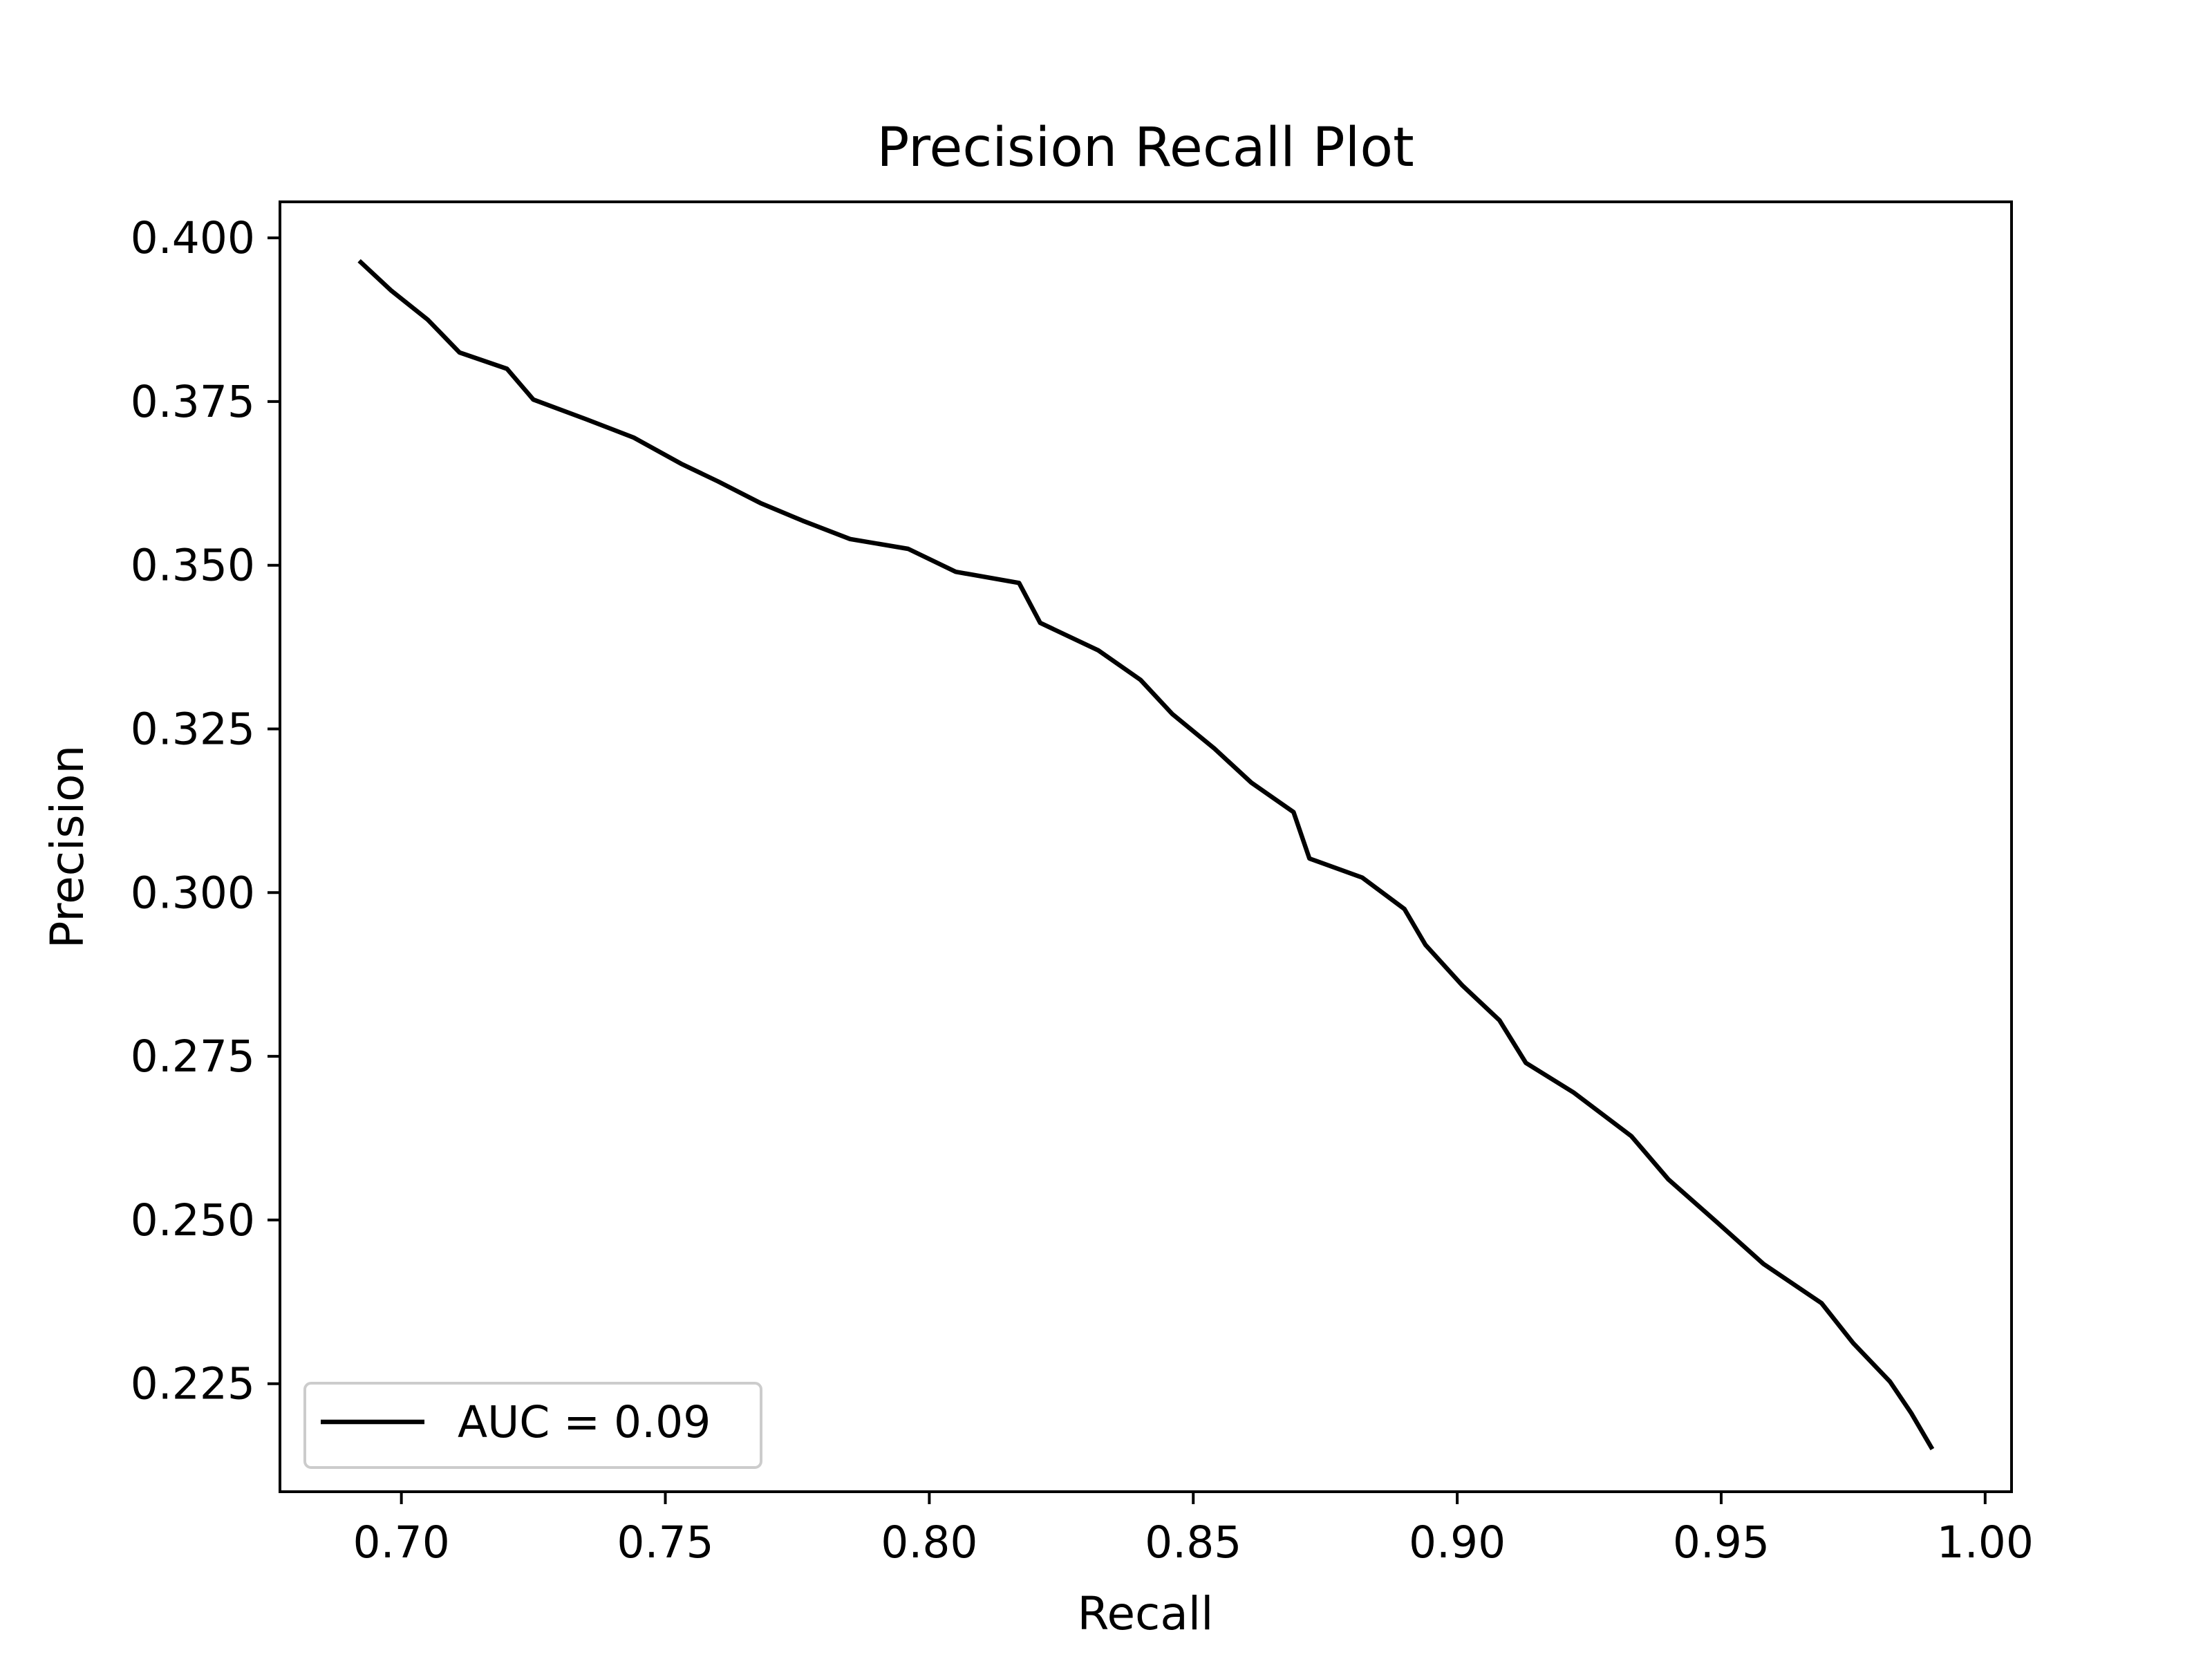 This screenshot has width=2212, height=1659. What do you see at coordinates (1457, 1543) in the screenshot?
I see `x-tick-label: 0.90` at bounding box center [1457, 1543].